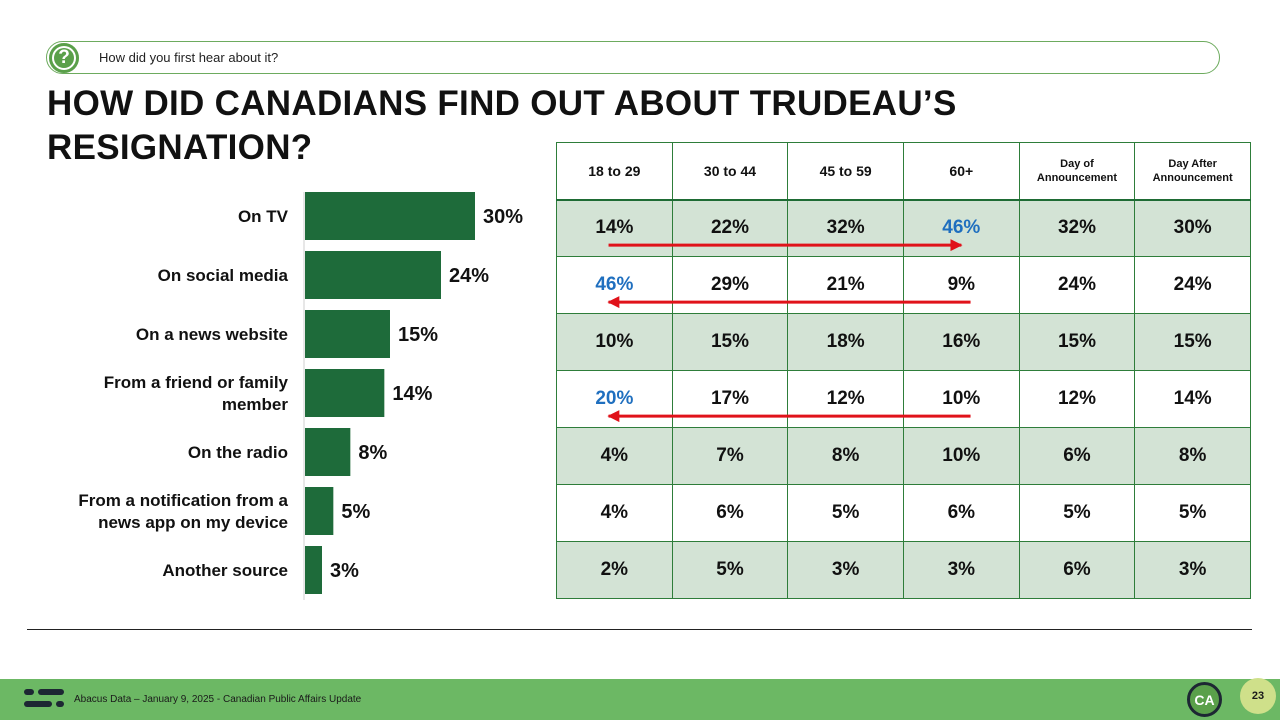  Describe the element at coordinates (730, 456) in the screenshot. I see `table-cell: 7%` at that location.